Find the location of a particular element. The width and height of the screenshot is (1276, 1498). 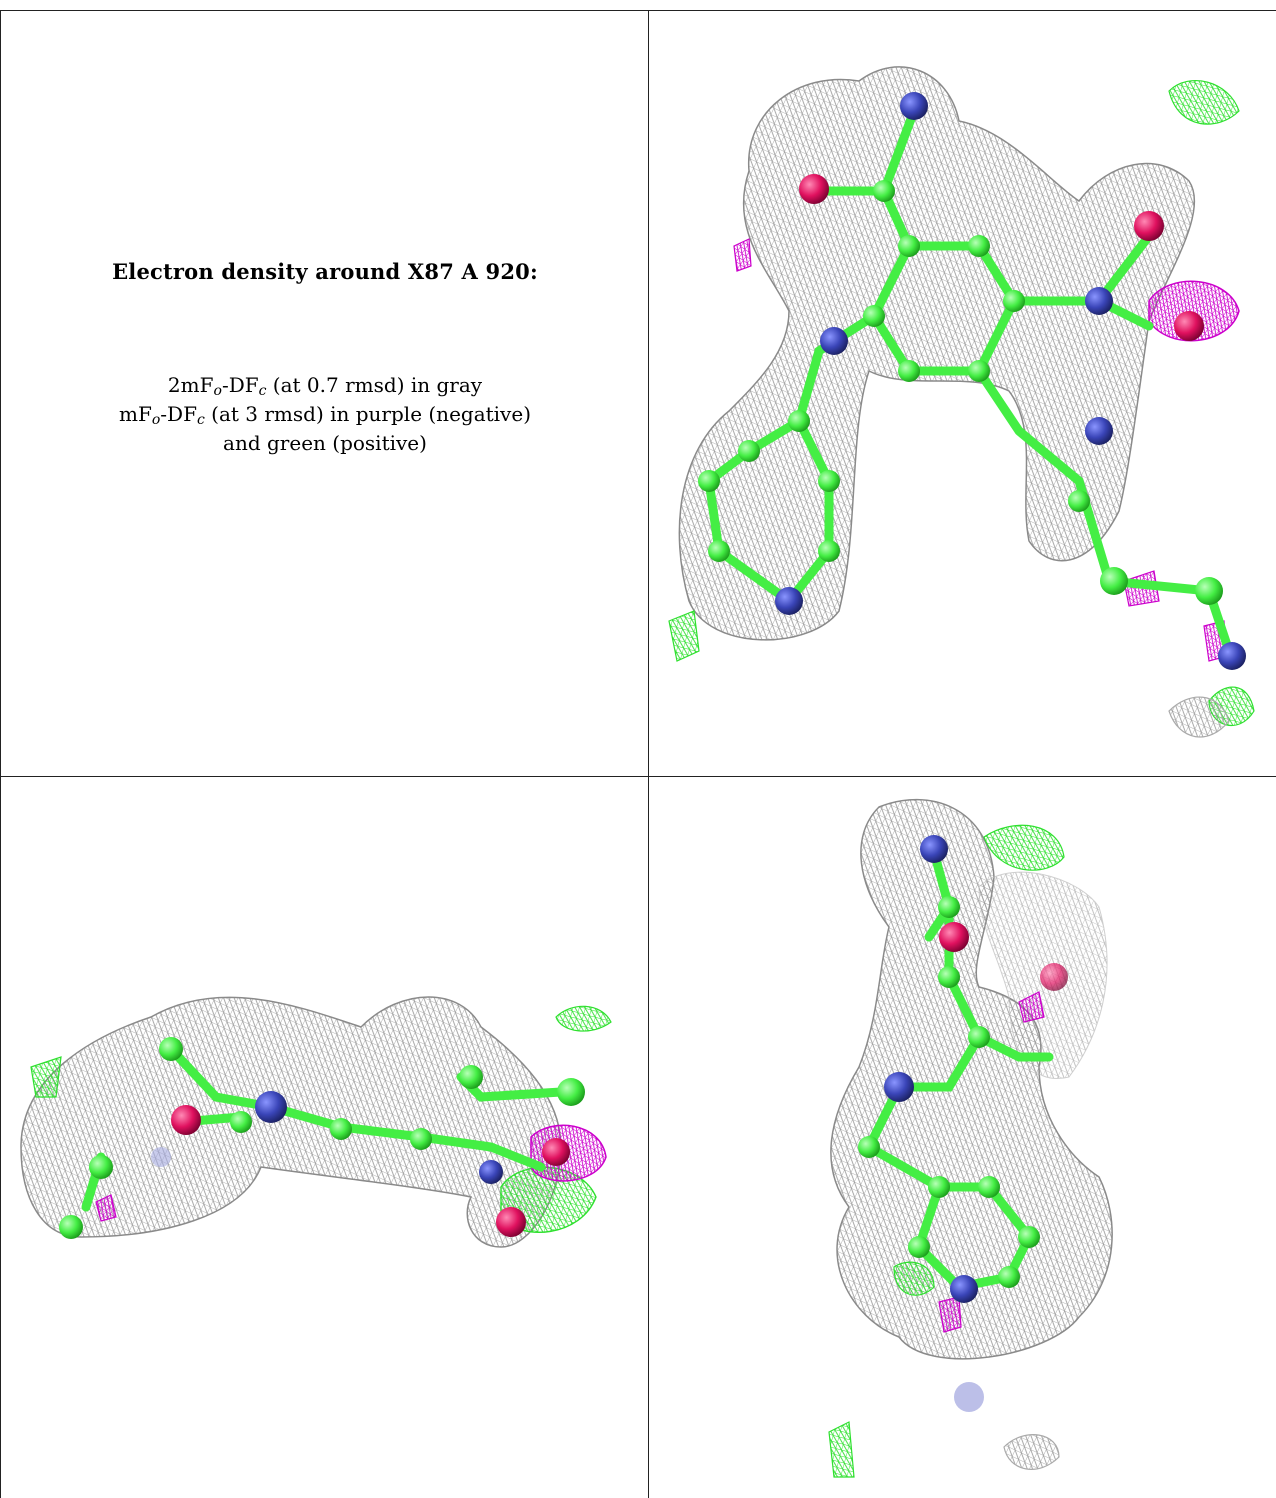

grid-divider-horizontal is located at coordinates (638, 776).